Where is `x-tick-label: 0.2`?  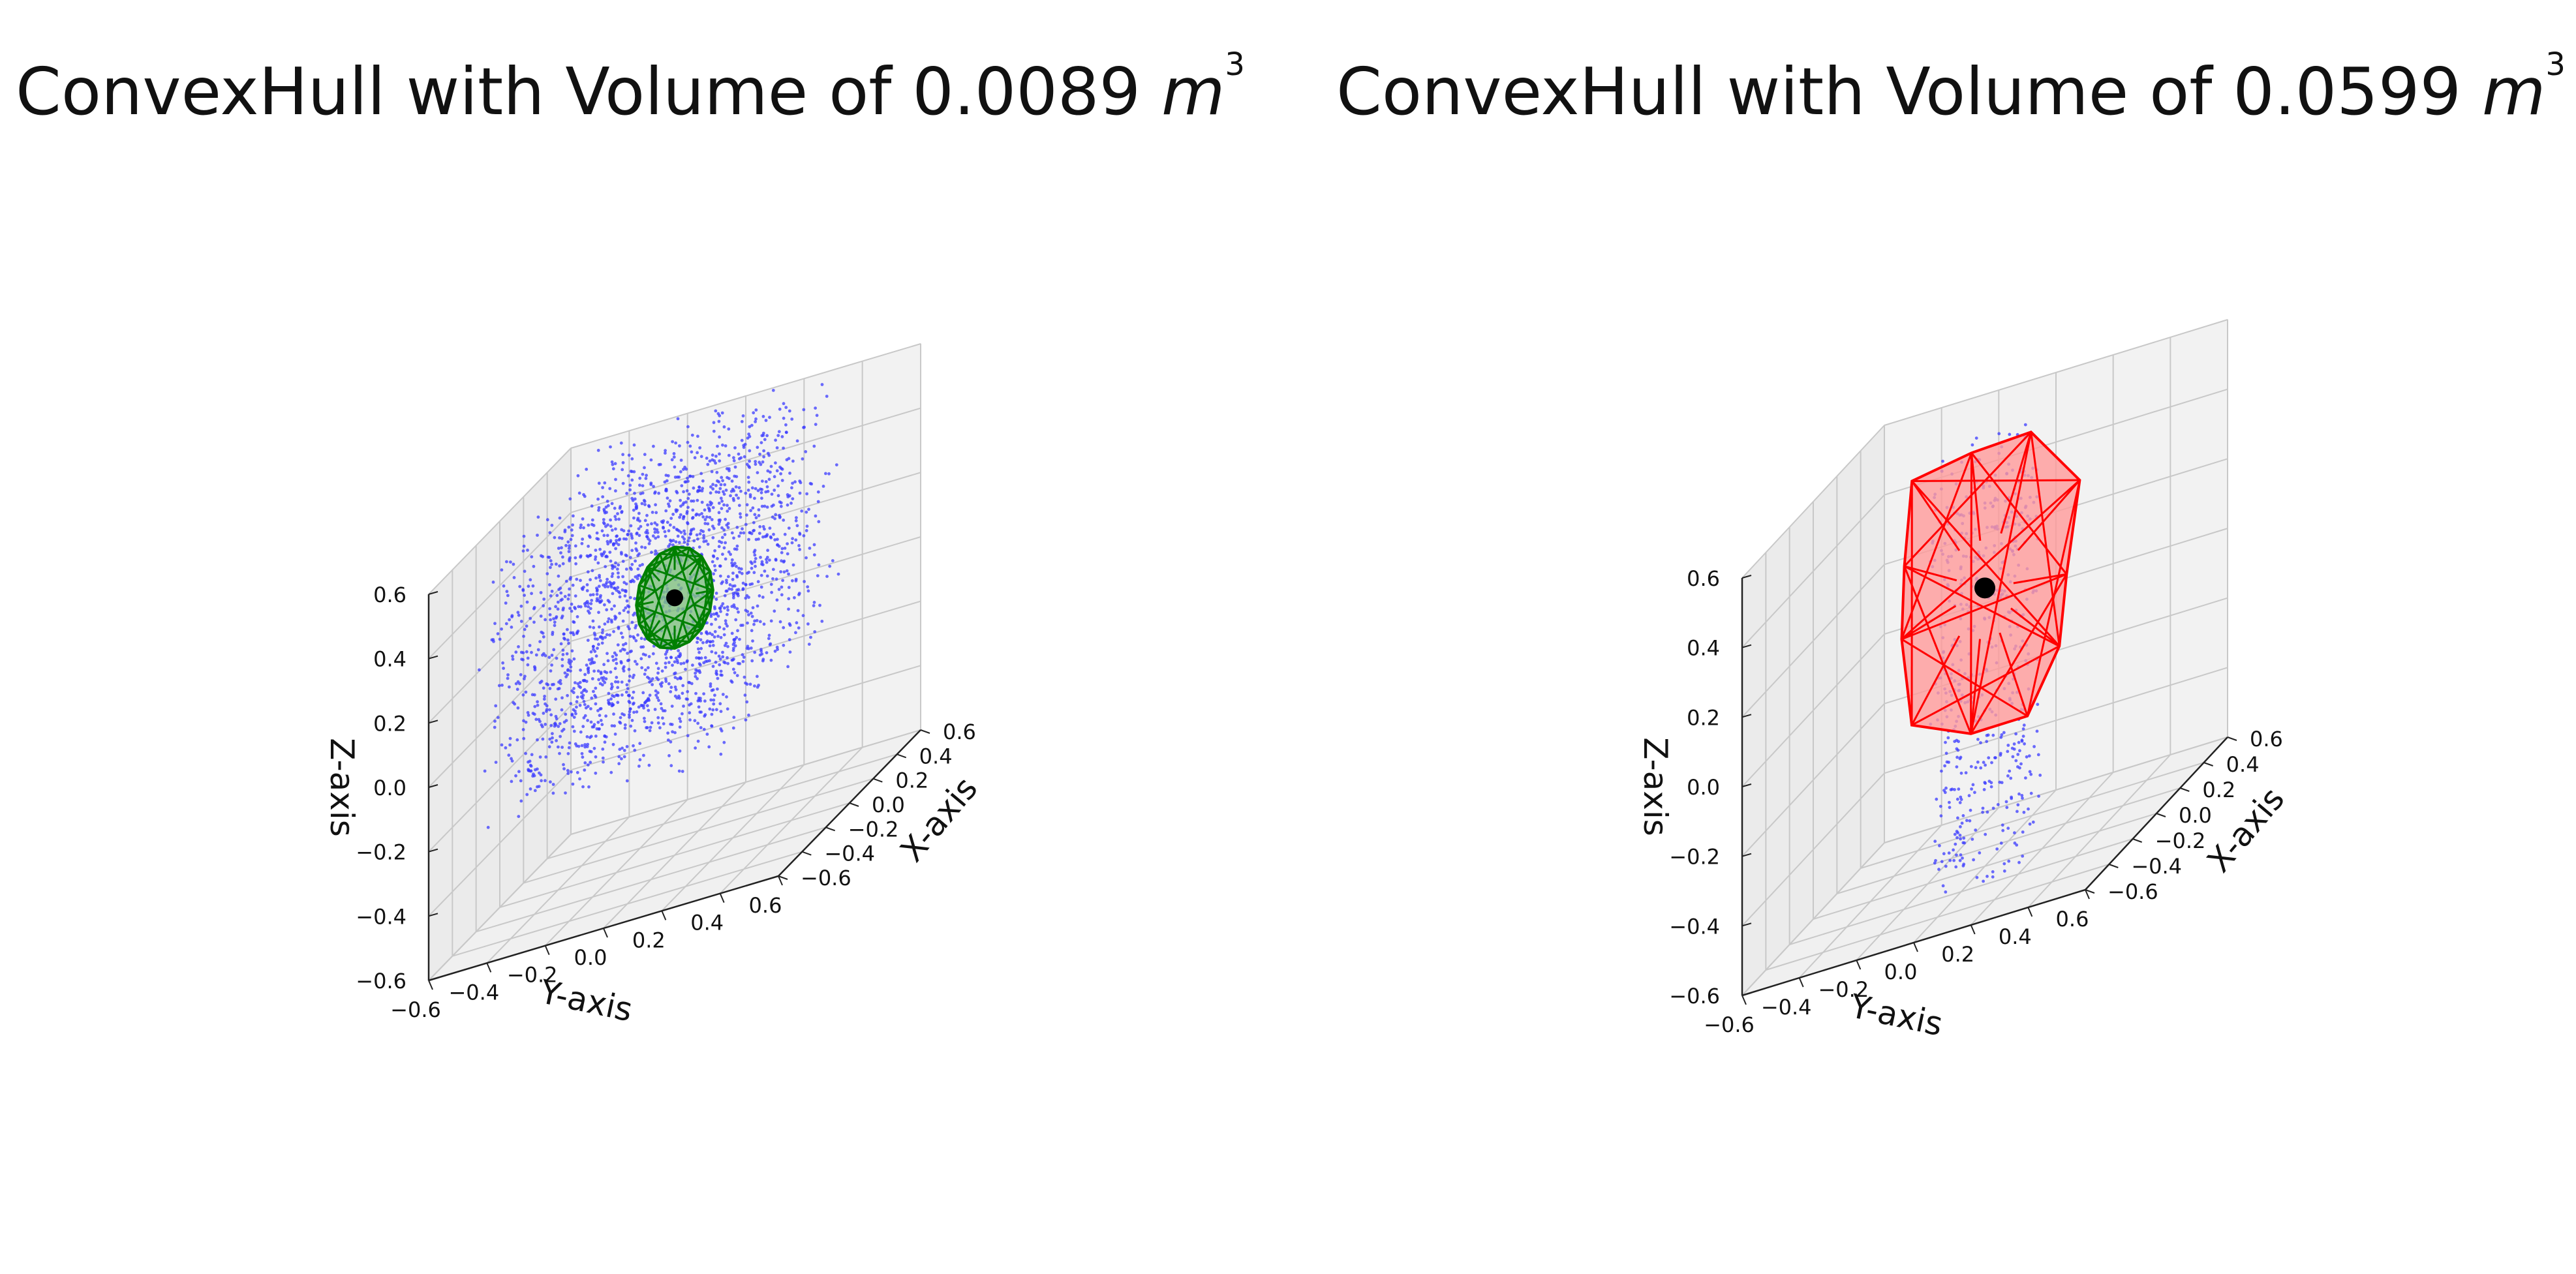
x-tick-label: 0.2 is located at coordinates (2218, 790).